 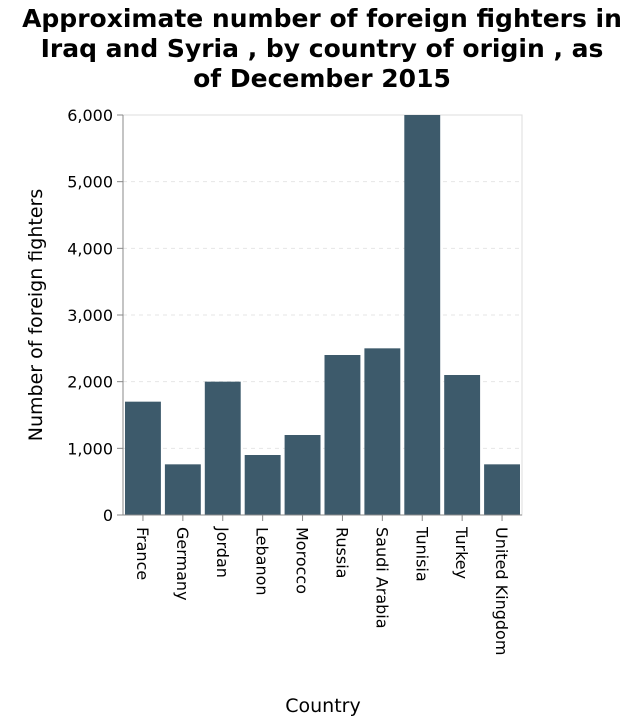 I want to click on y-tick-label: 0, so click(x=108, y=515).